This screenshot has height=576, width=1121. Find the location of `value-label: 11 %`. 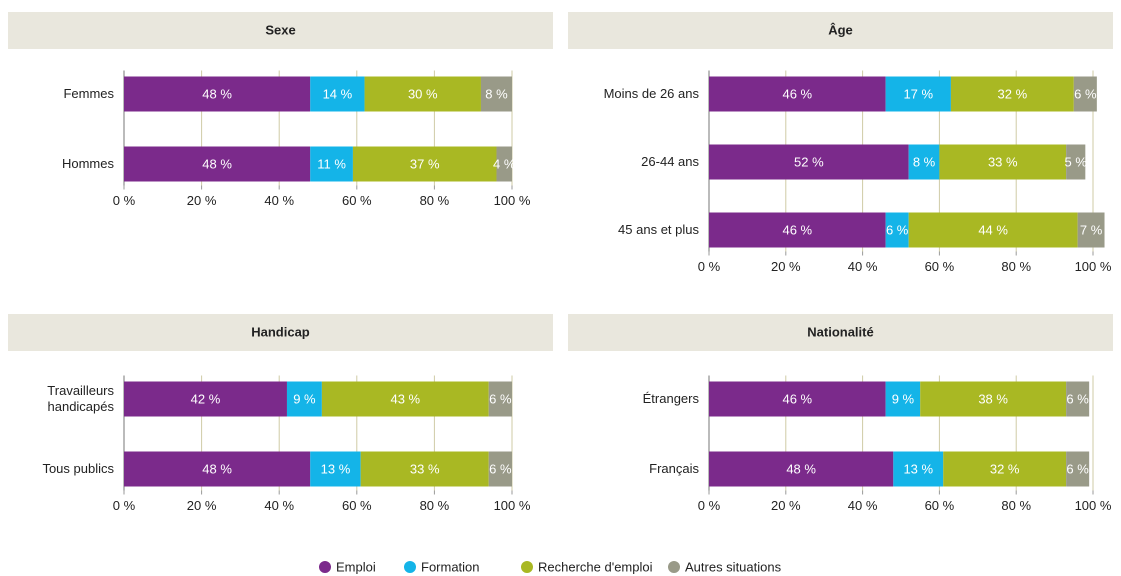

value-label: 11 % is located at coordinates (331, 163).